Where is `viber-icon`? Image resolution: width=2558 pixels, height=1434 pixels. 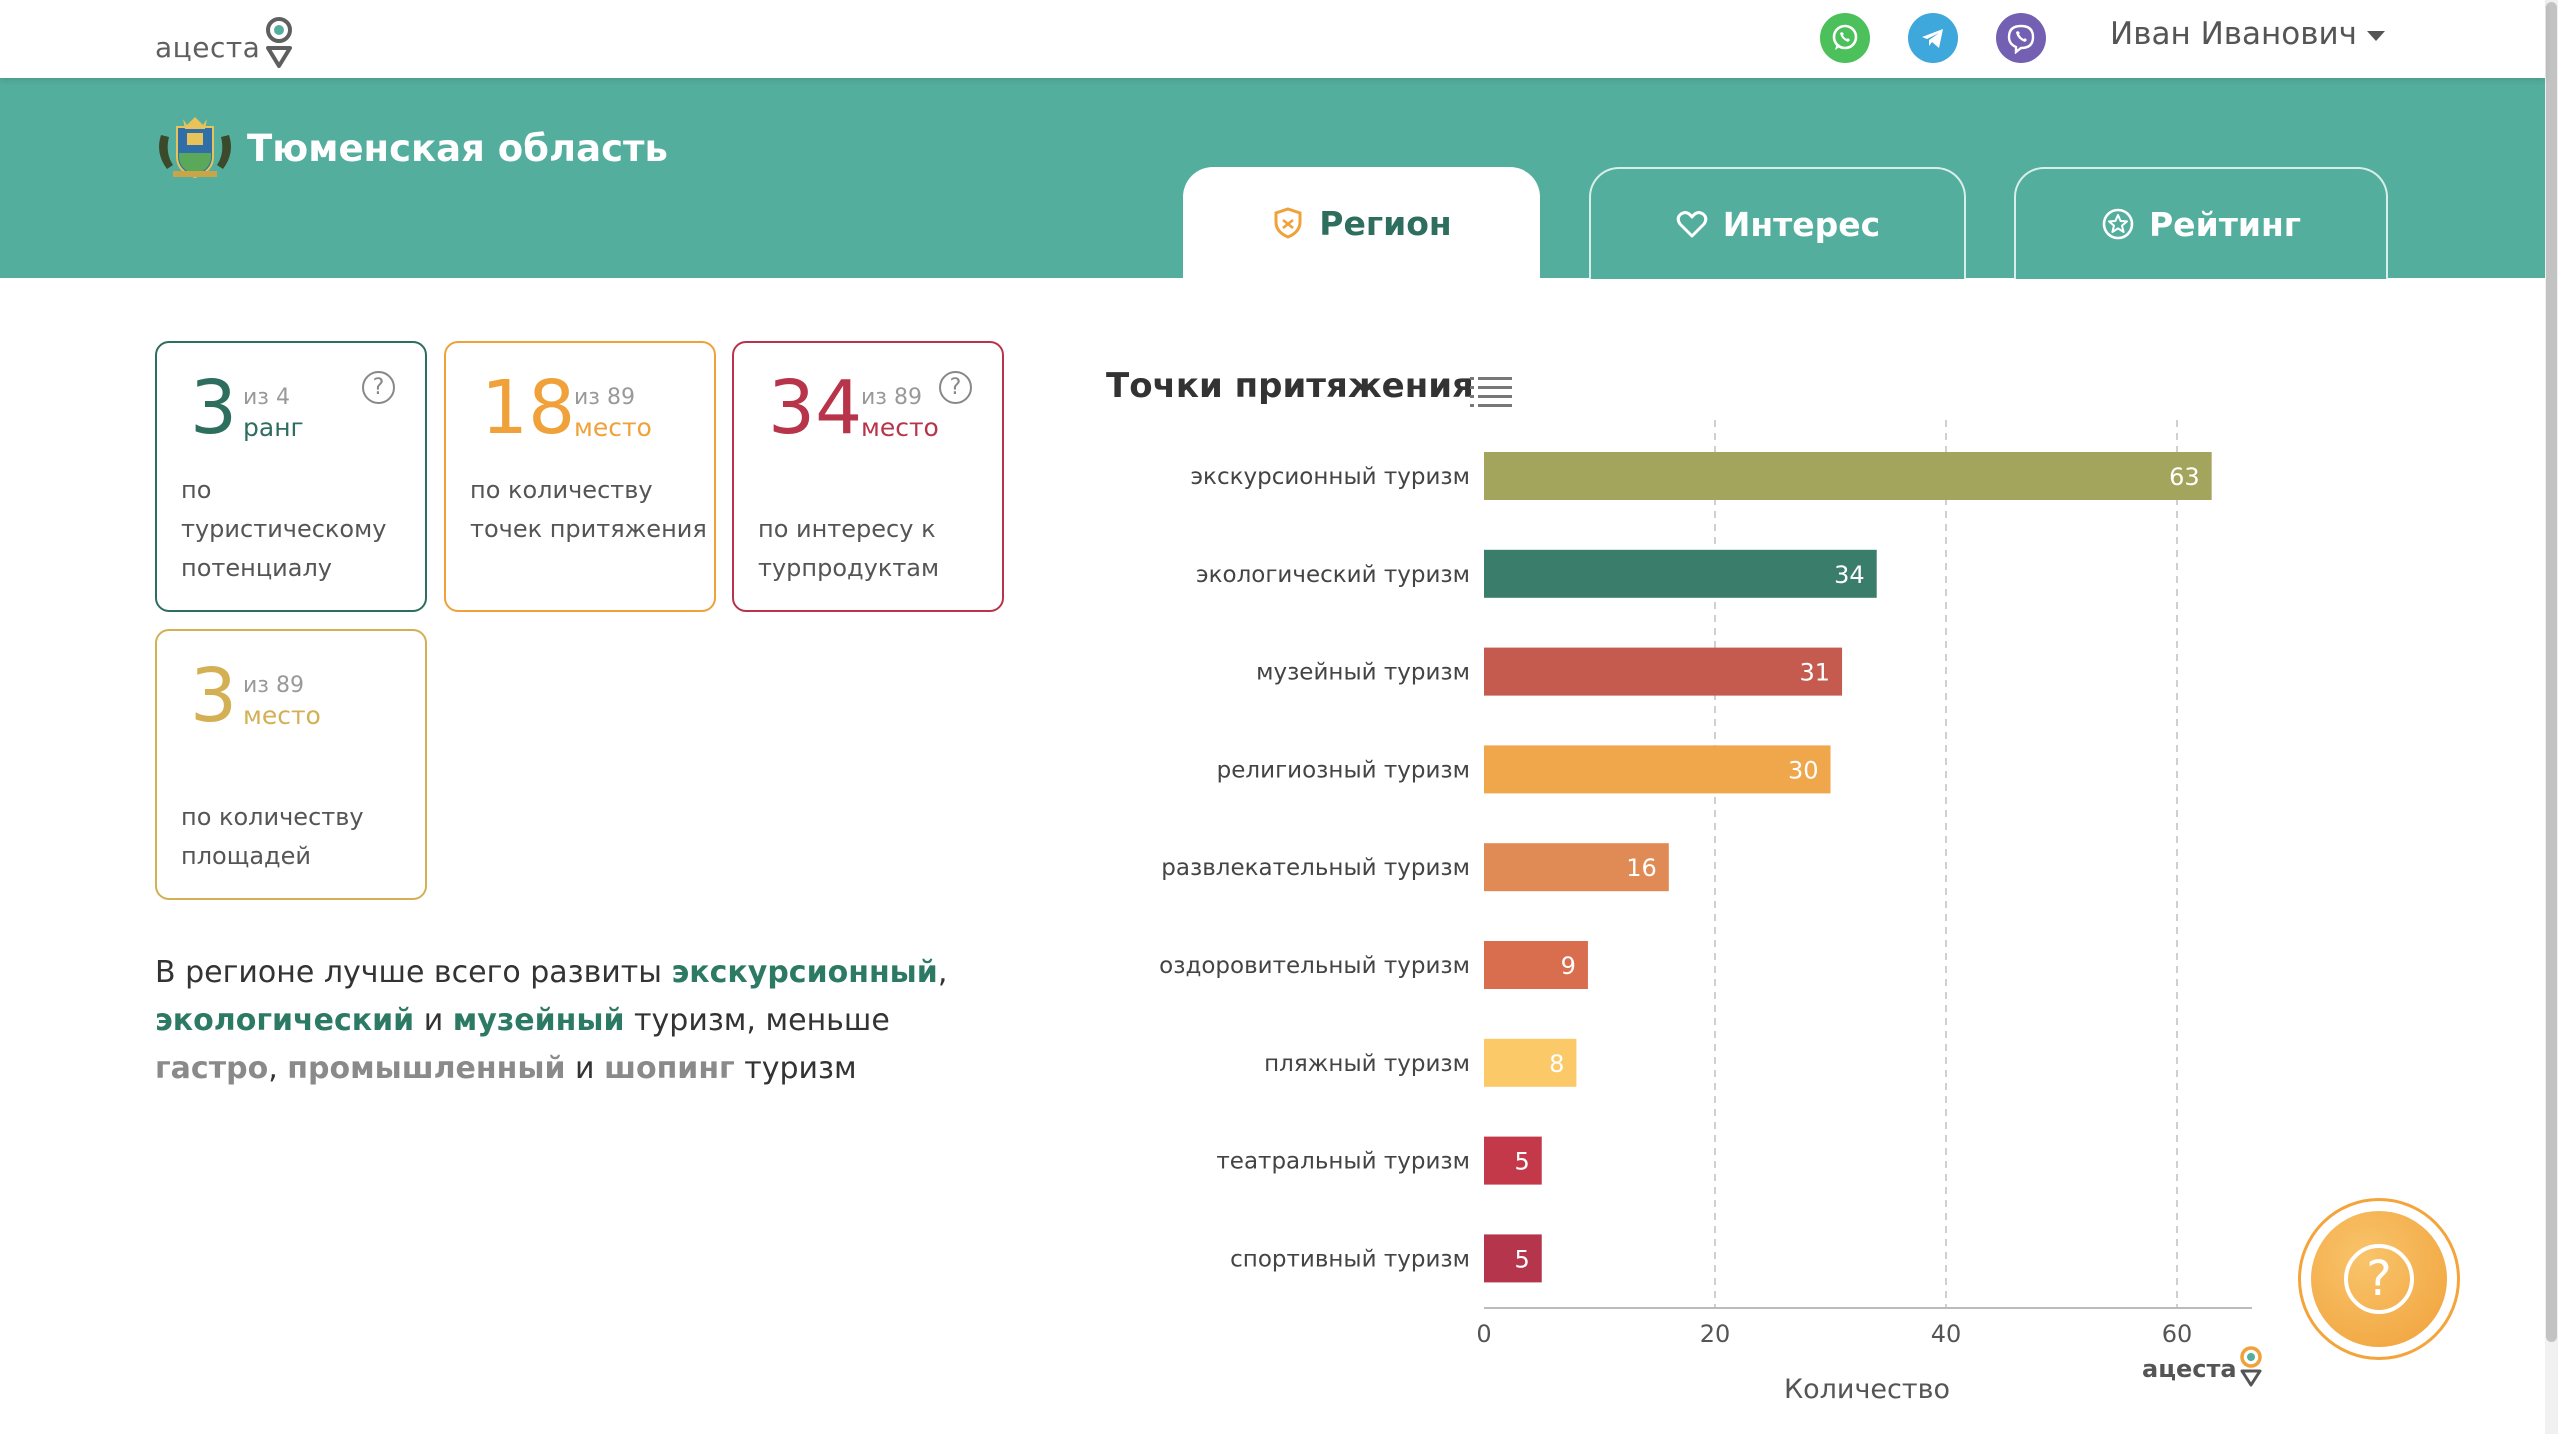 viber-icon is located at coordinates (2021, 38).